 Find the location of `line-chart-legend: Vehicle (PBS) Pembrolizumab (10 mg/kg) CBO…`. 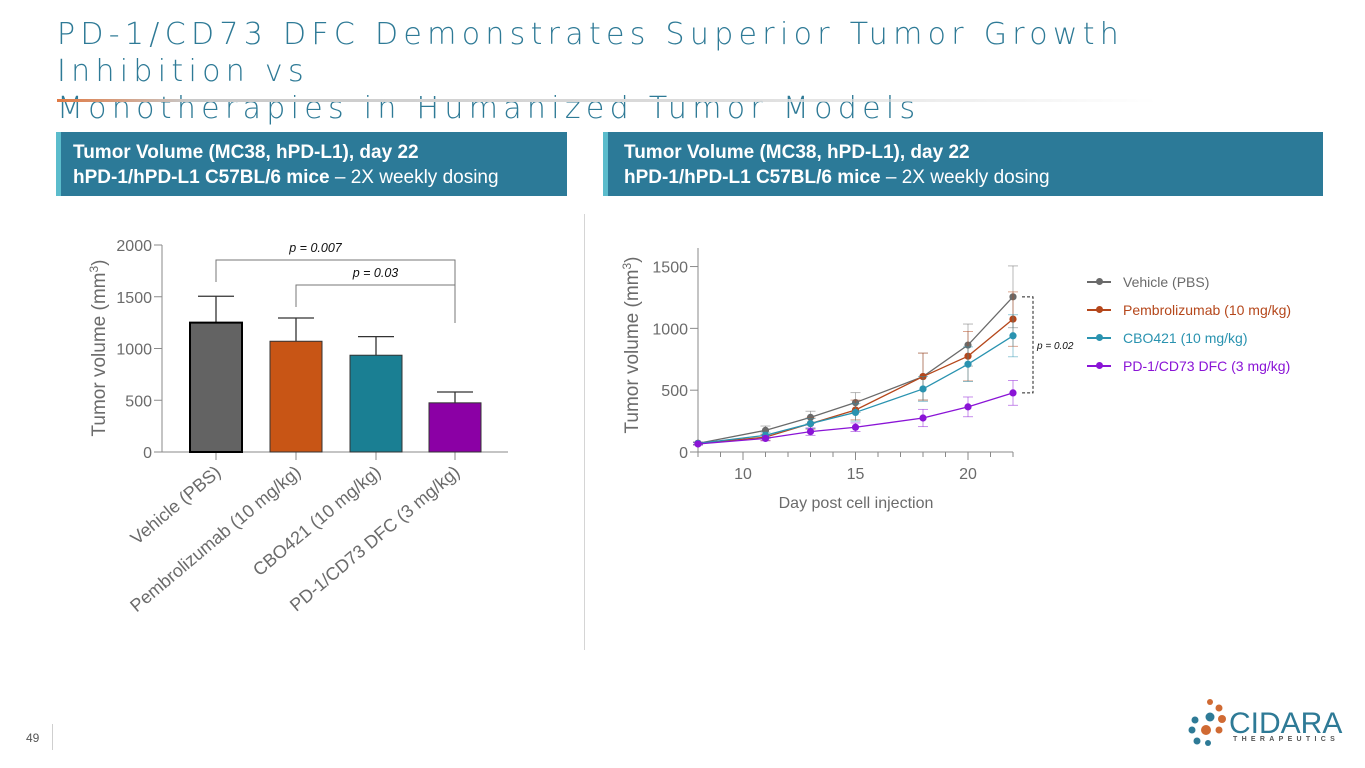

line-chart-legend: Vehicle (PBS) Pembrolizumab (10 mg/kg) CBO… is located at coordinates (1189, 326).